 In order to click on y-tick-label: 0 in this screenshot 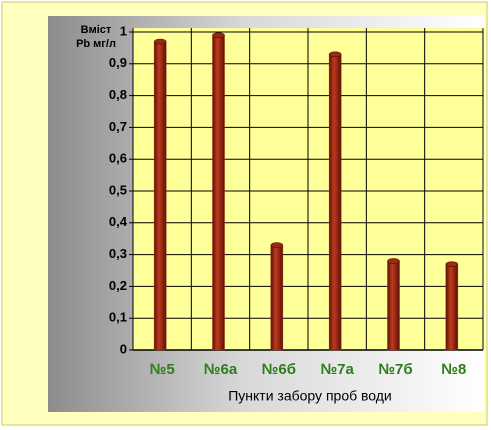, I will do `click(123, 348)`.